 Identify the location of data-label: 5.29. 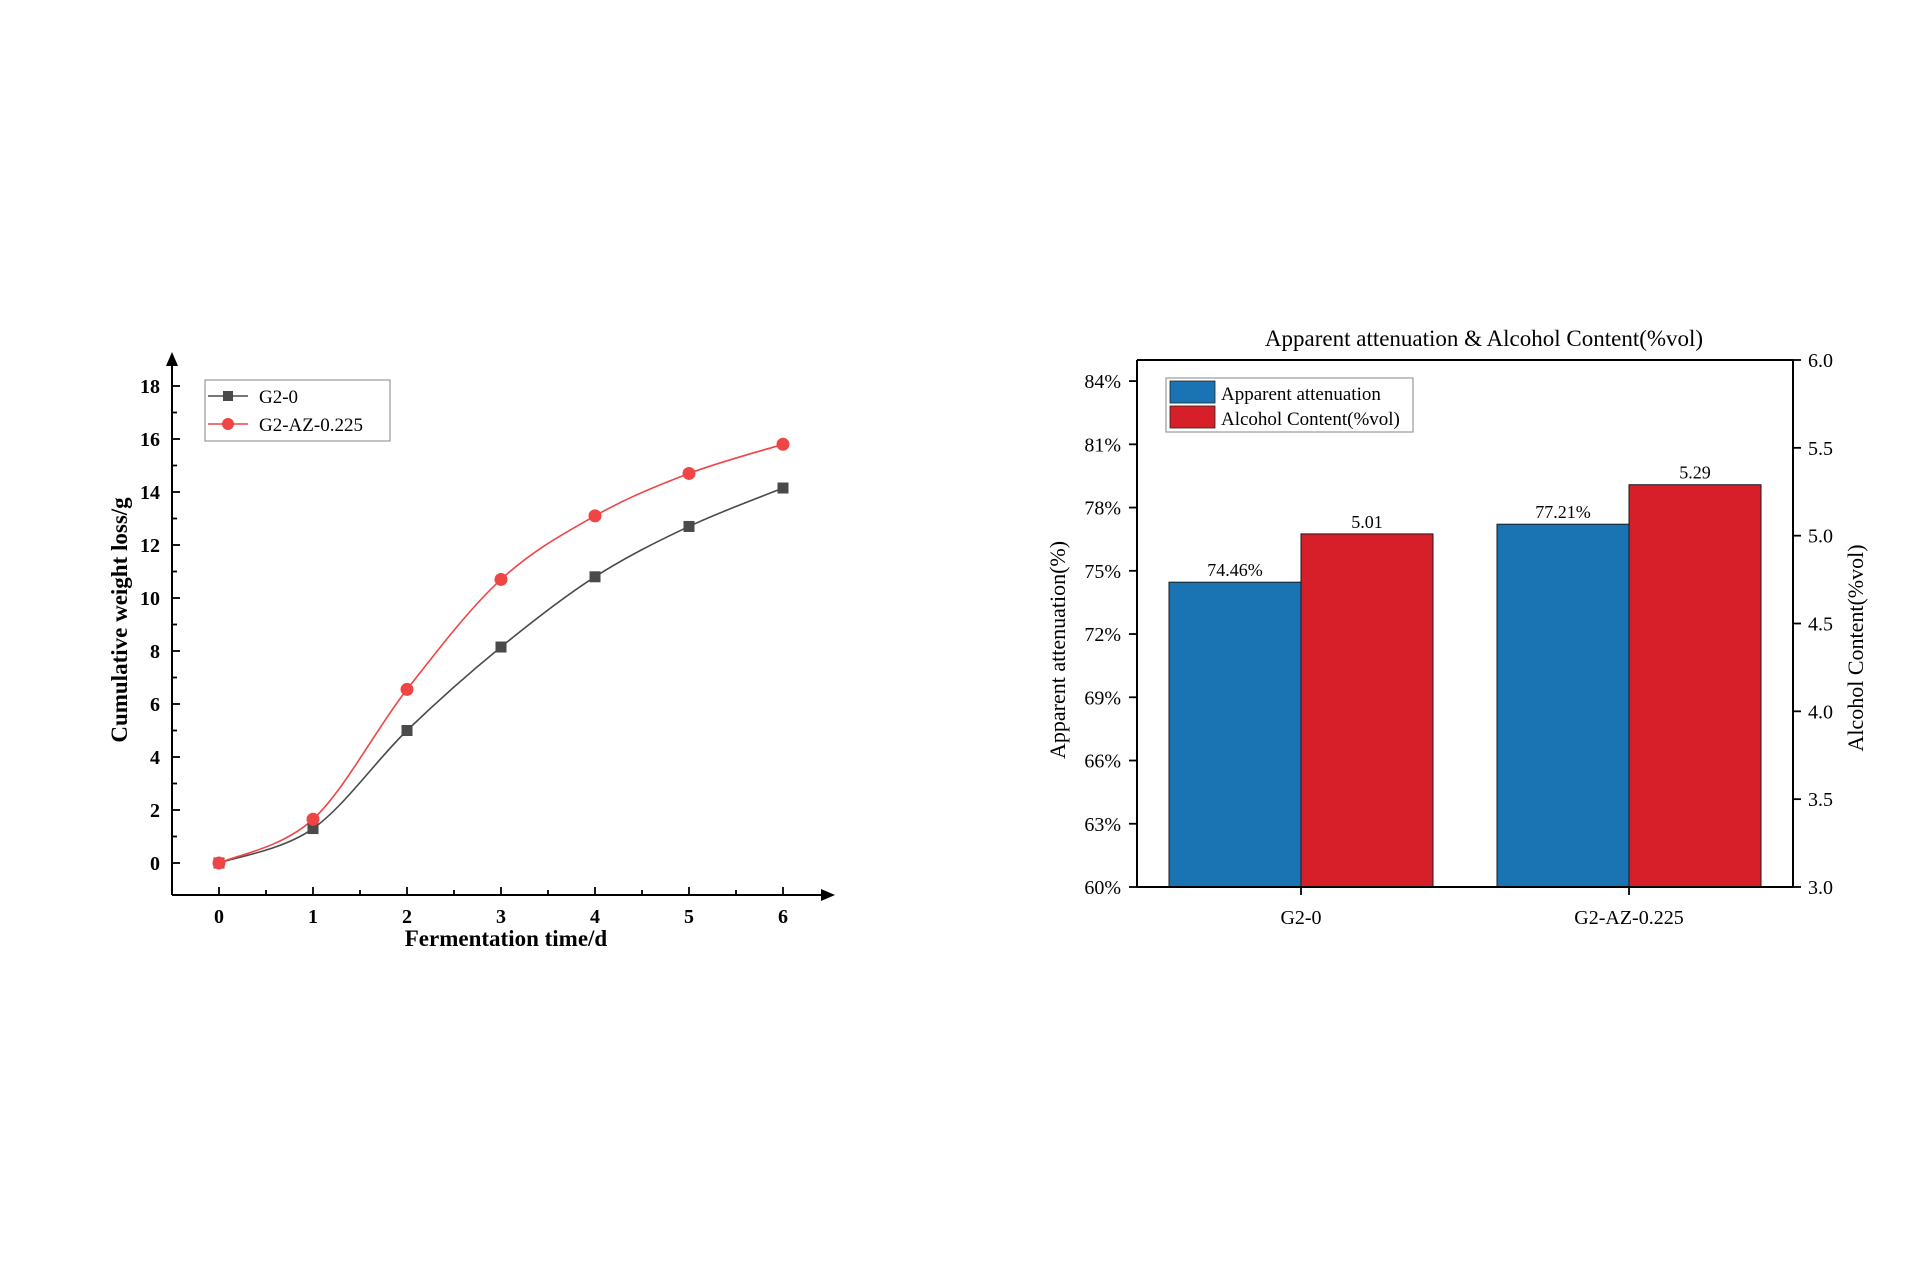
(1695, 473).